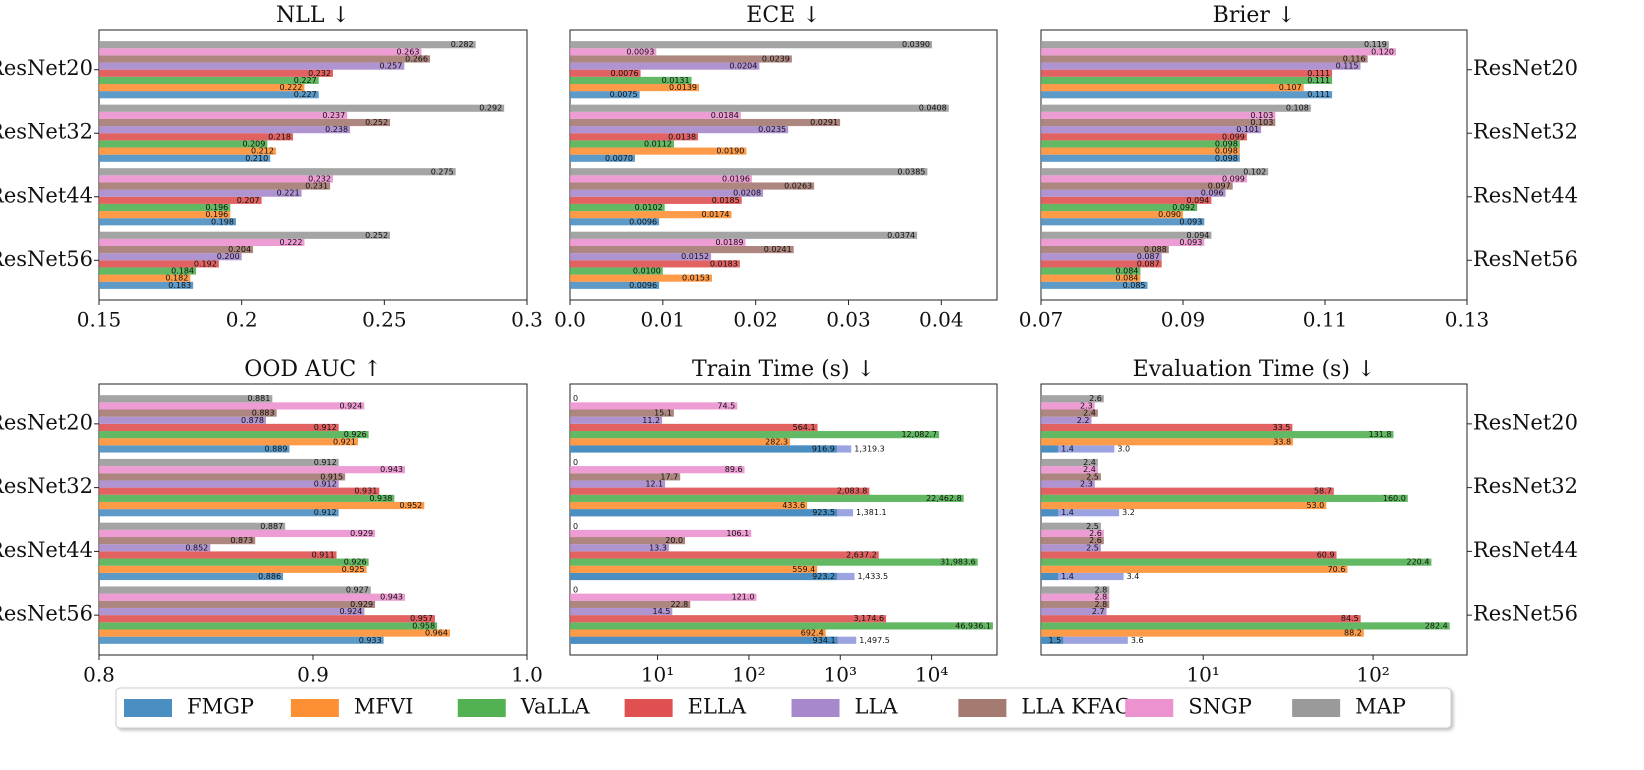  What do you see at coordinates (1086, 484) in the screenshot?
I see `value-label: 2.3` at bounding box center [1086, 484].